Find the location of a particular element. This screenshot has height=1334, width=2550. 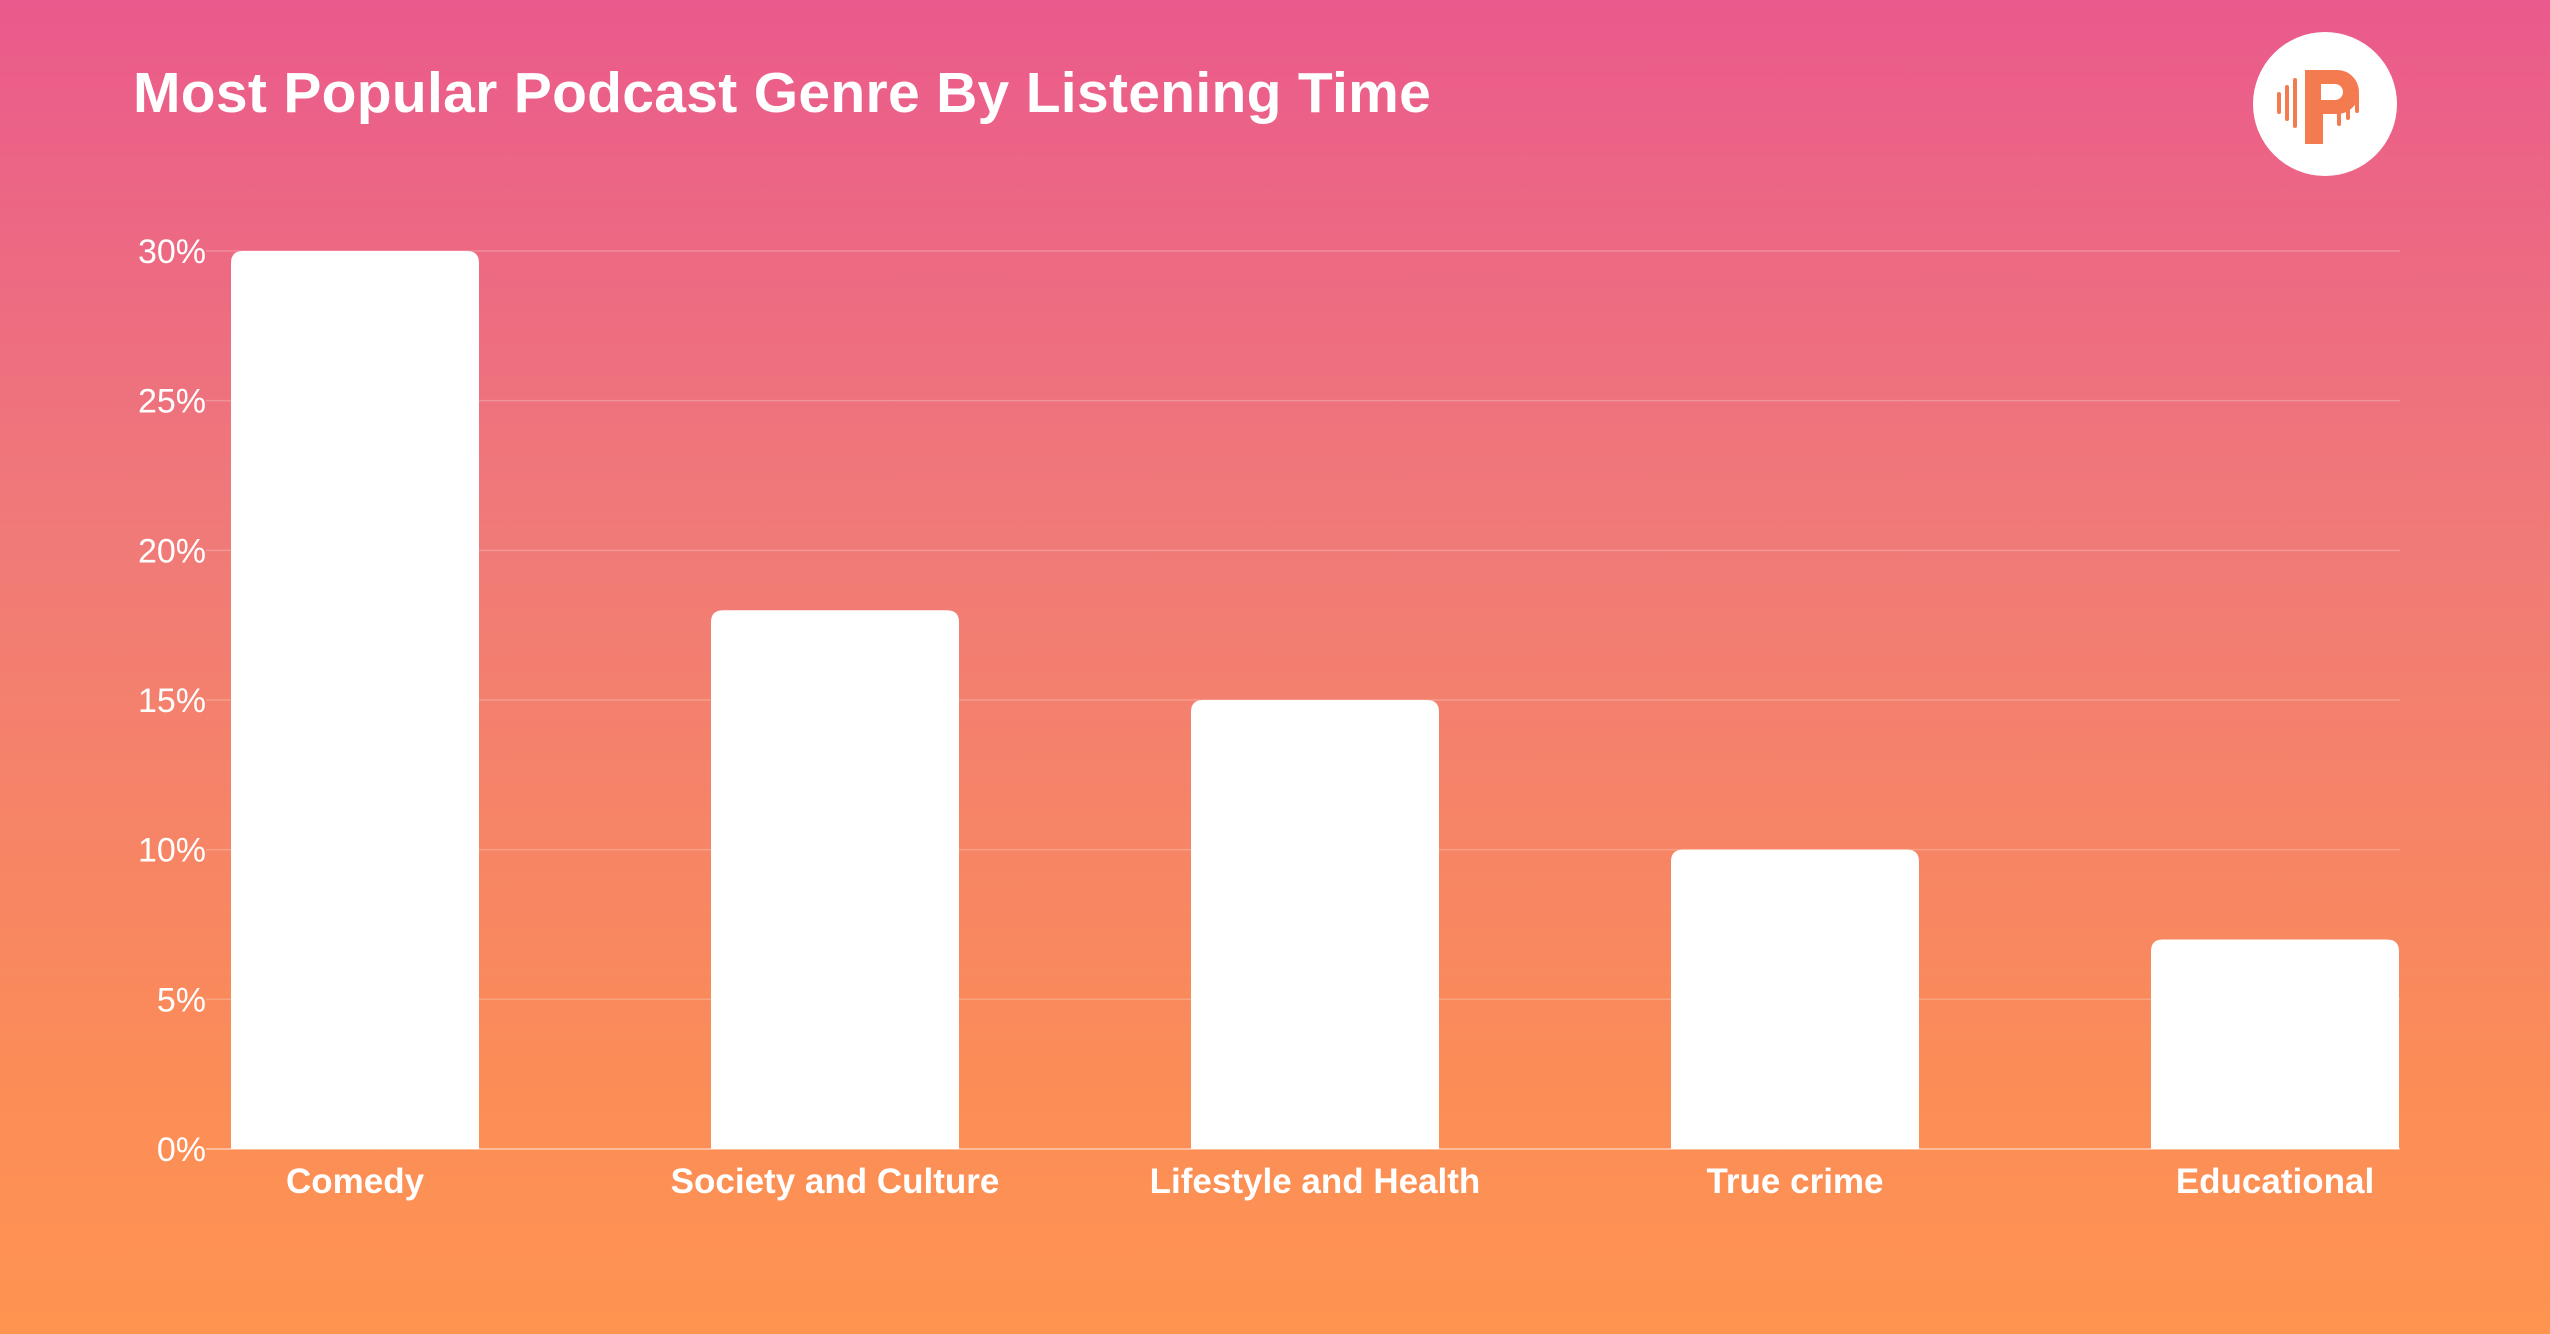

y-tick-label: 25% is located at coordinates (172, 402).